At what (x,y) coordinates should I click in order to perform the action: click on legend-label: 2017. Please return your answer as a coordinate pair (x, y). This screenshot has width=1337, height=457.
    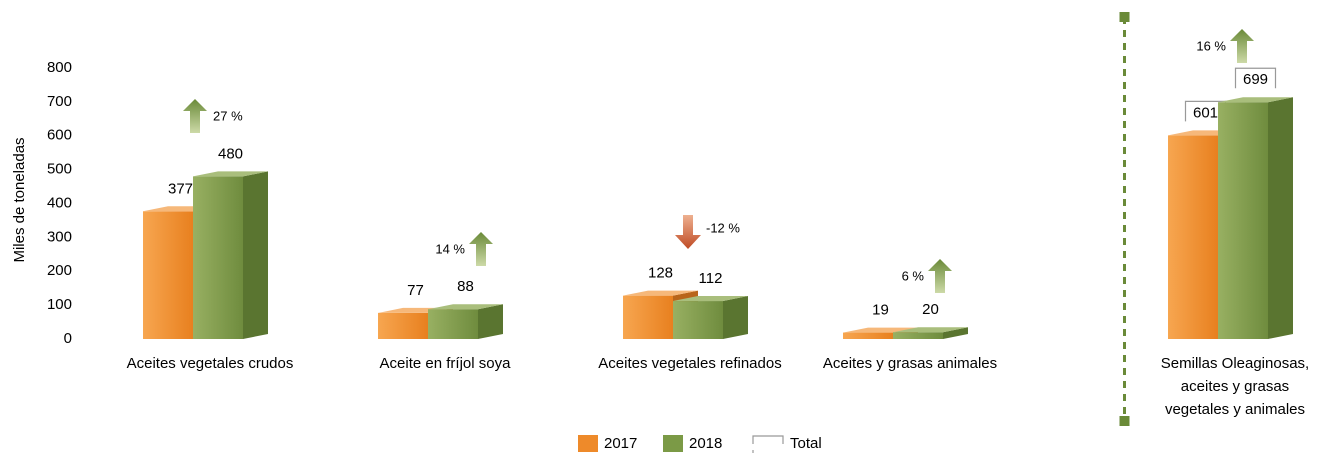
    Looking at the image, I should click on (620, 443).